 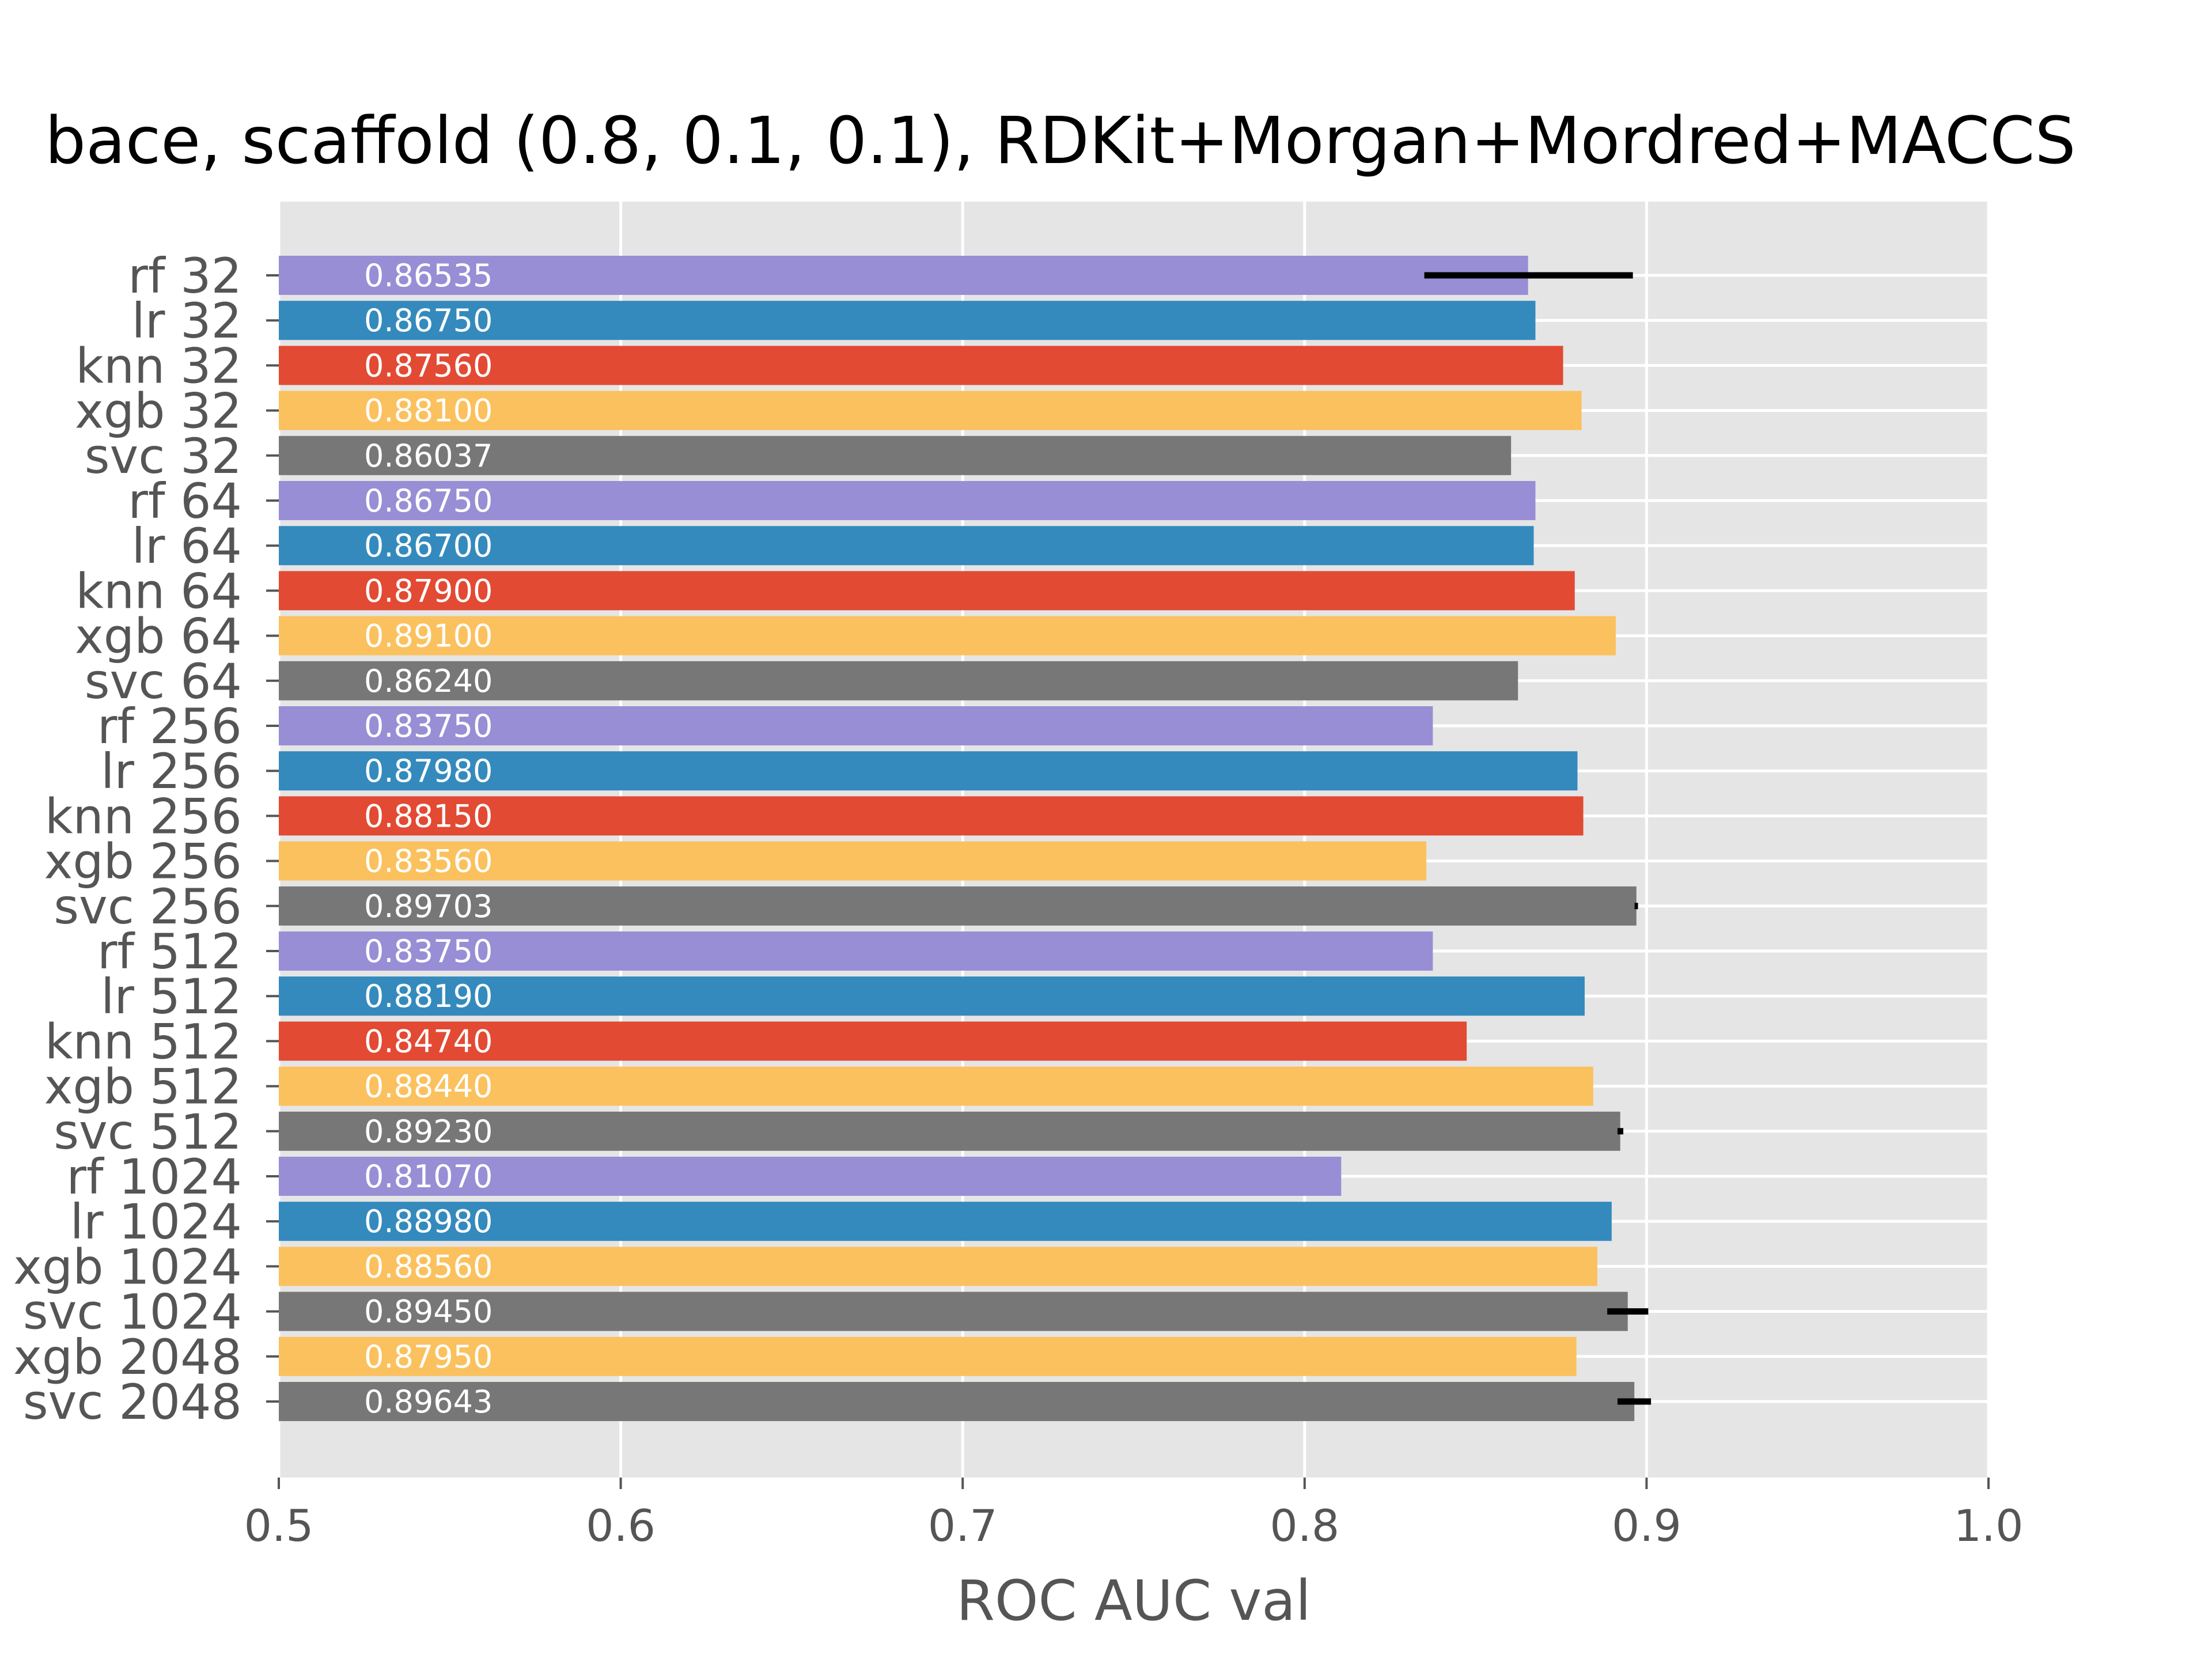 What do you see at coordinates (132, 1402) in the screenshot?
I see `y-tick-label: svc 2048` at bounding box center [132, 1402].